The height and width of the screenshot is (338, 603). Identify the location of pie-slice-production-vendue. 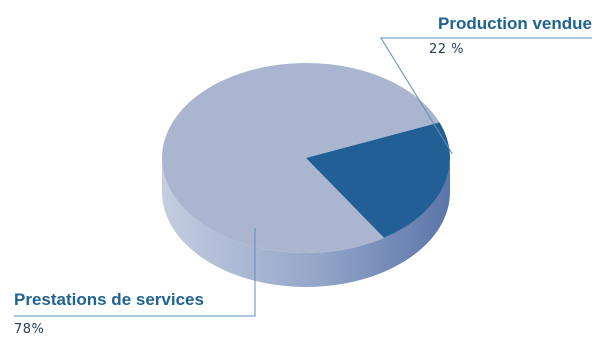
(378, 180).